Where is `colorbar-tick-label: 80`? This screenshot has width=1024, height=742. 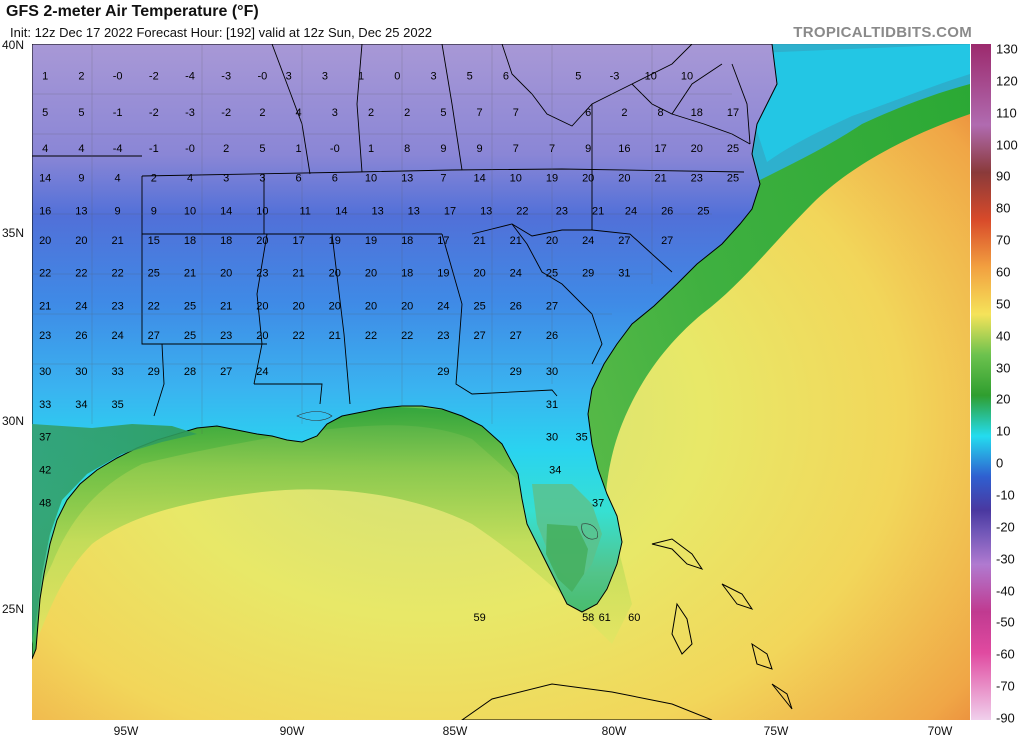 colorbar-tick-label: 80 is located at coordinates (1003, 208).